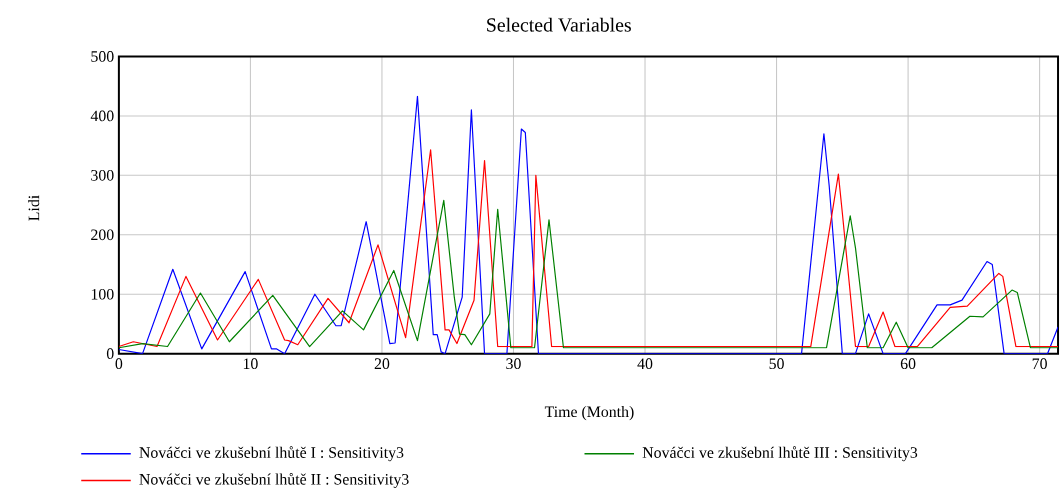  Describe the element at coordinates (110, 353) in the screenshot. I see `y-tick-label: 0` at that location.